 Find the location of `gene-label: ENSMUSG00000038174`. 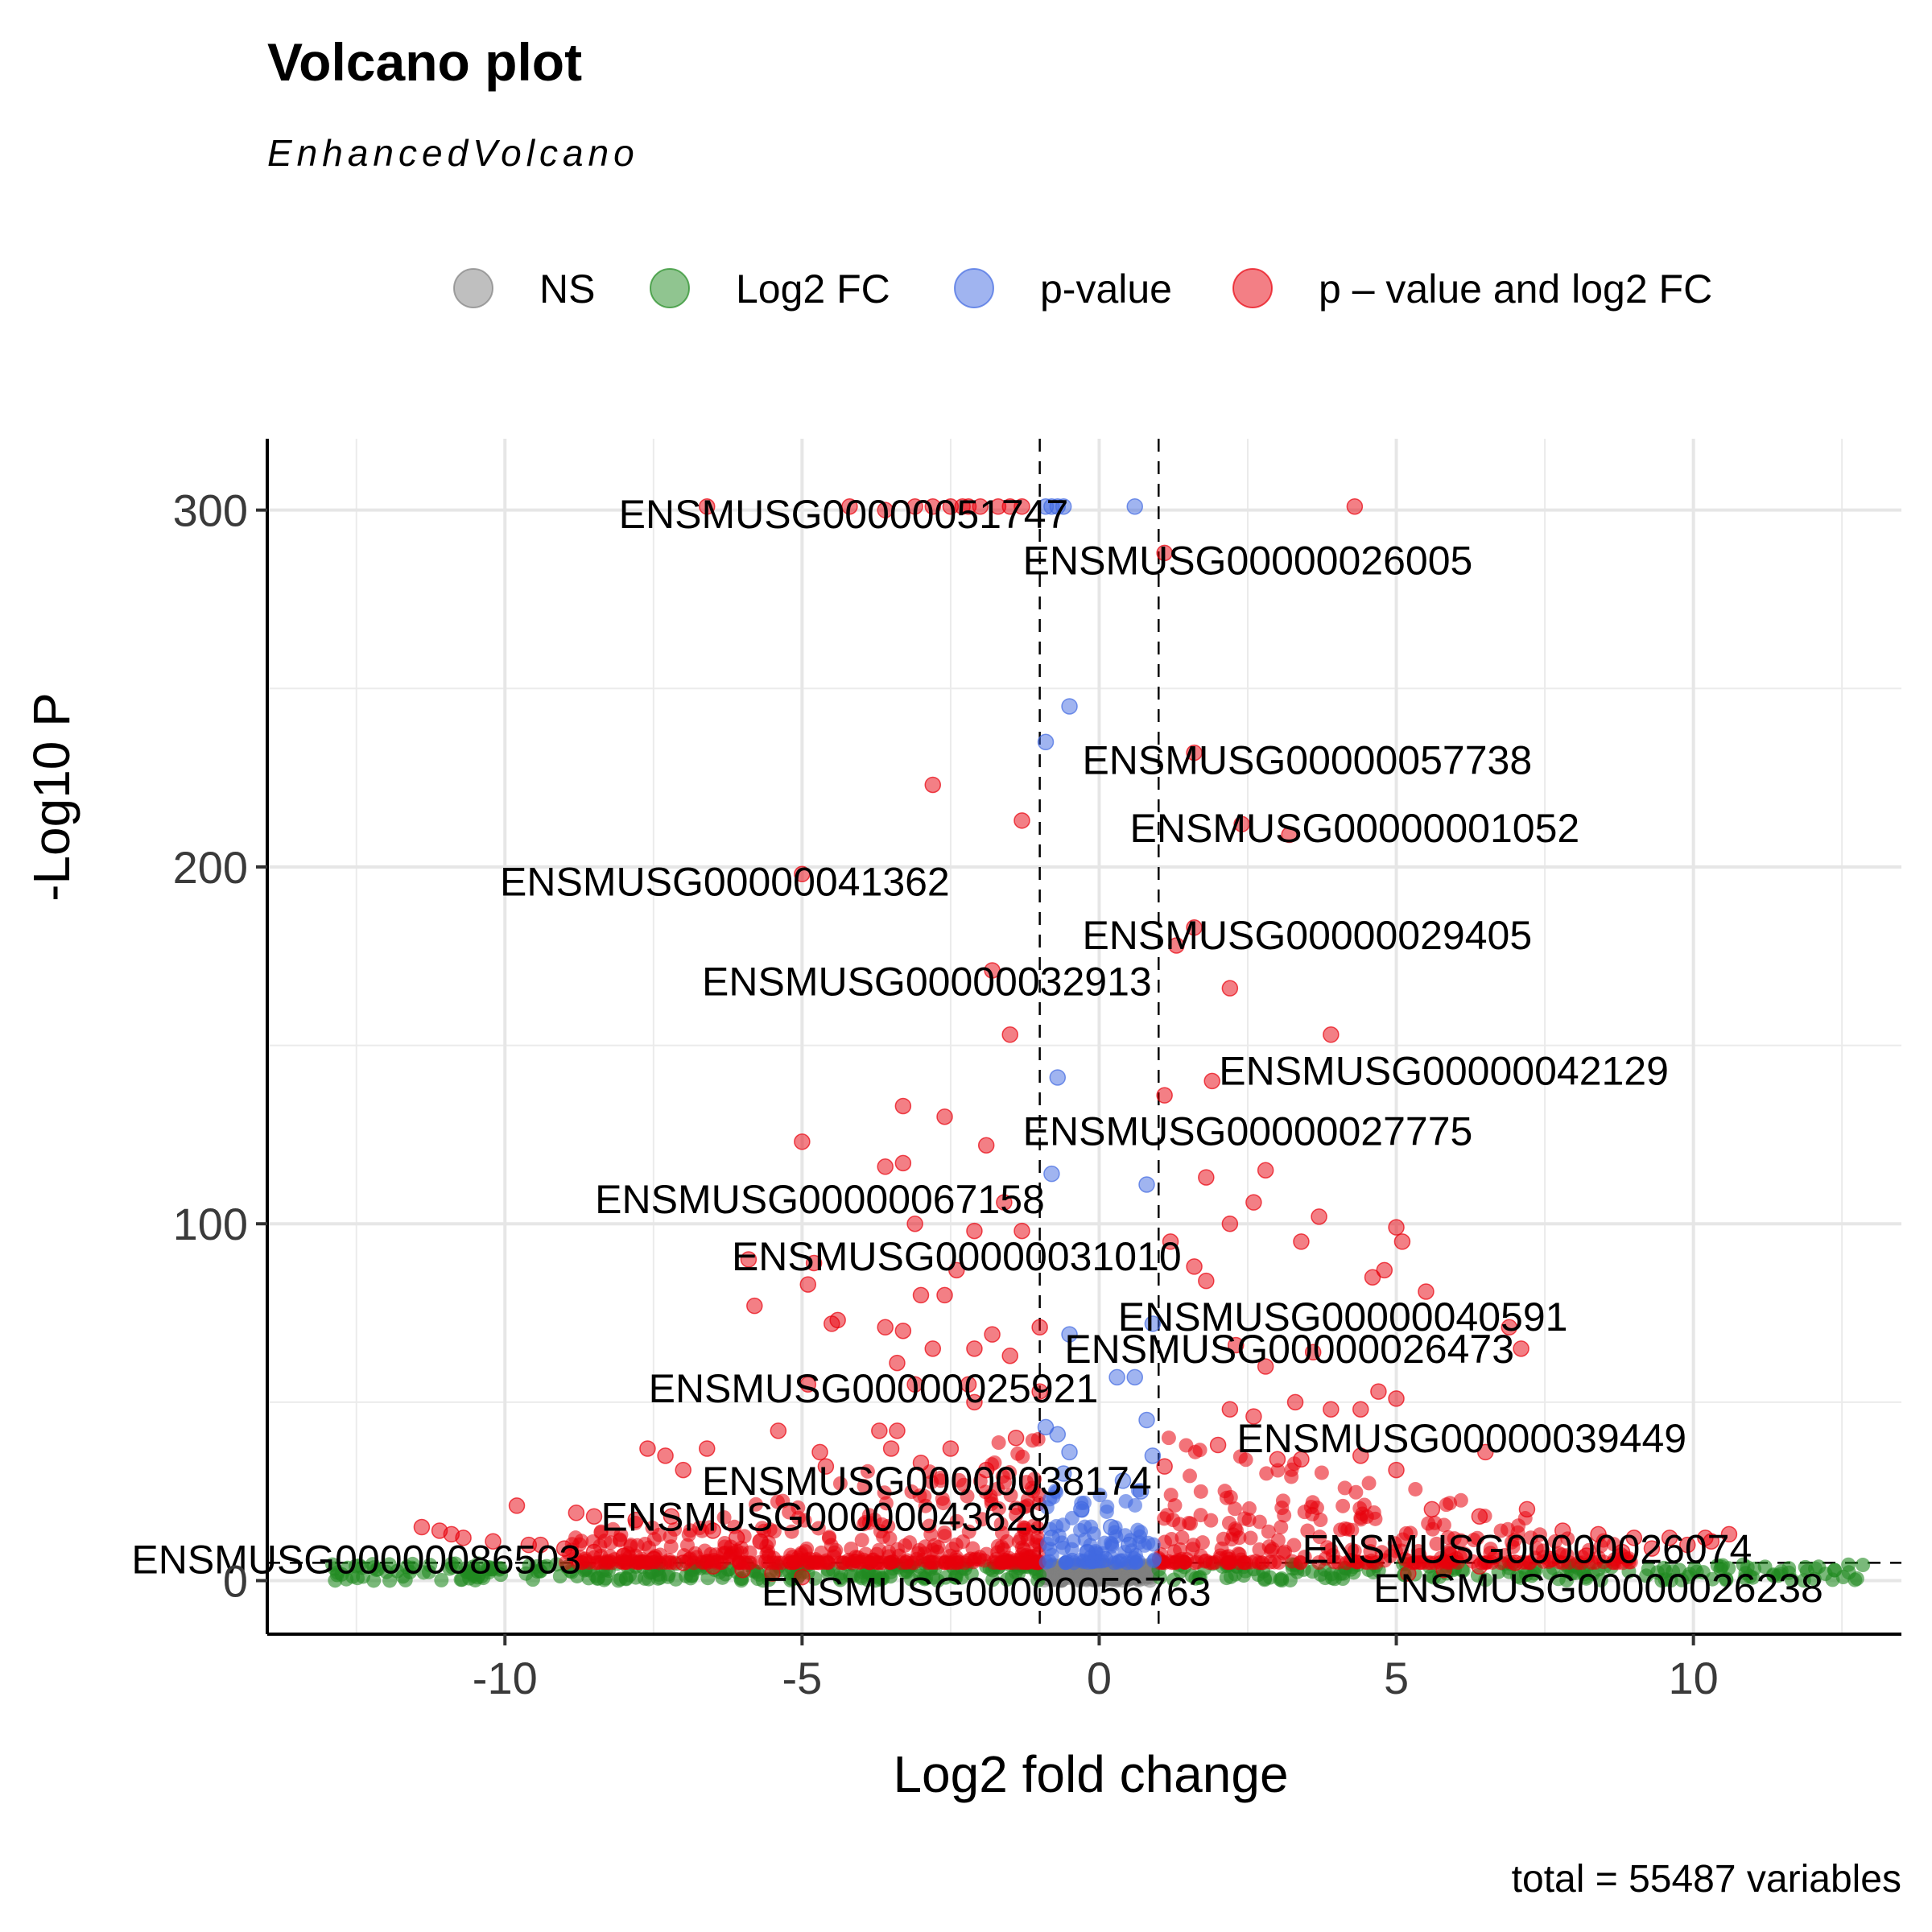

gene-label: ENSMUSG00000038174 is located at coordinates (927, 1481).